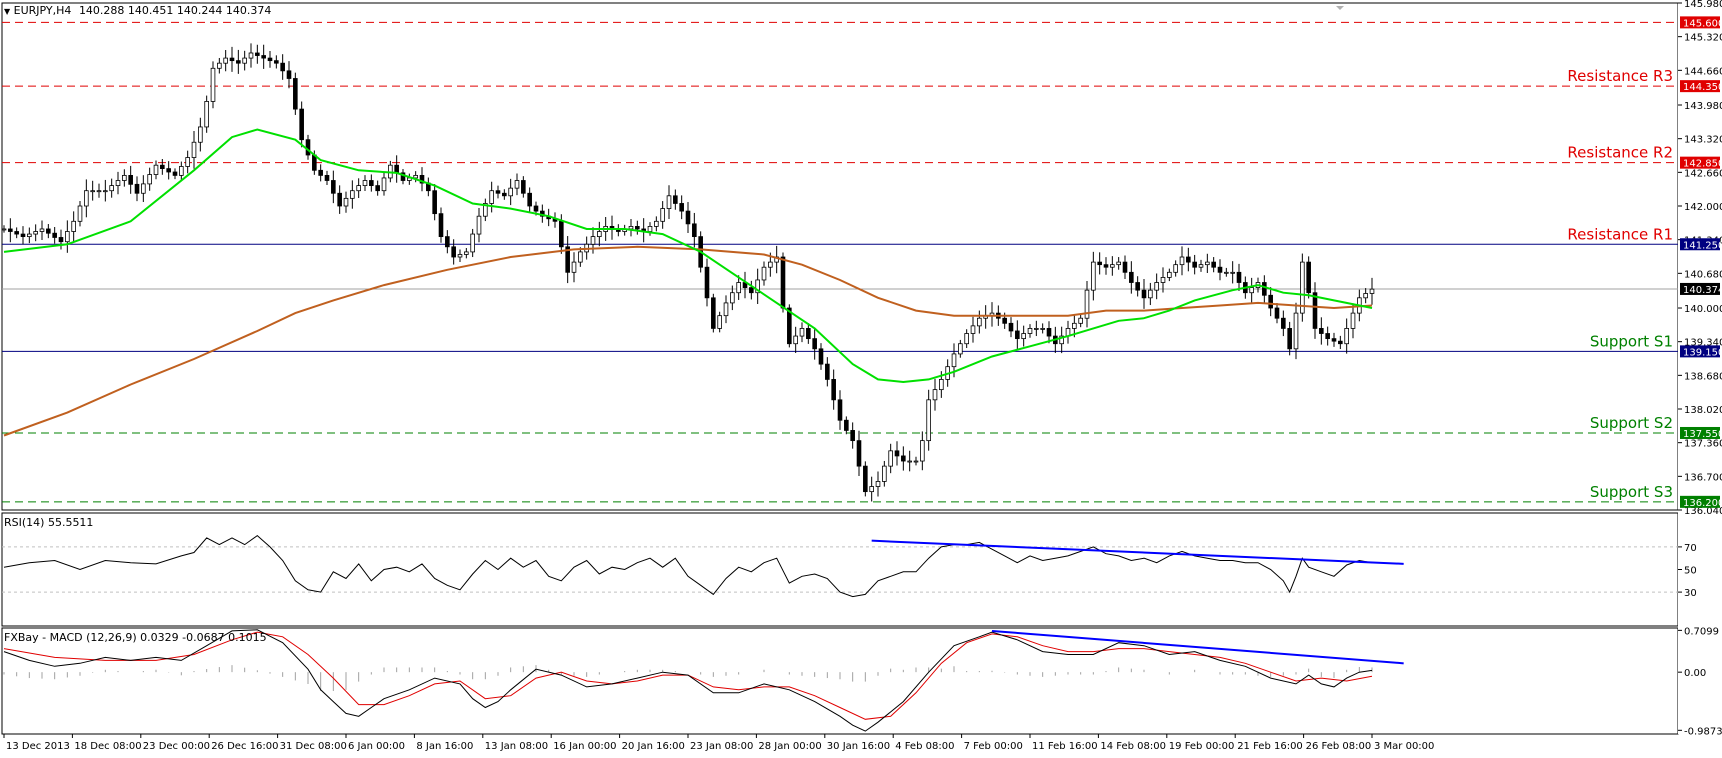 This screenshot has width=1722, height=758. I want to click on y-tick-label: 142.660, so click(1703, 173).